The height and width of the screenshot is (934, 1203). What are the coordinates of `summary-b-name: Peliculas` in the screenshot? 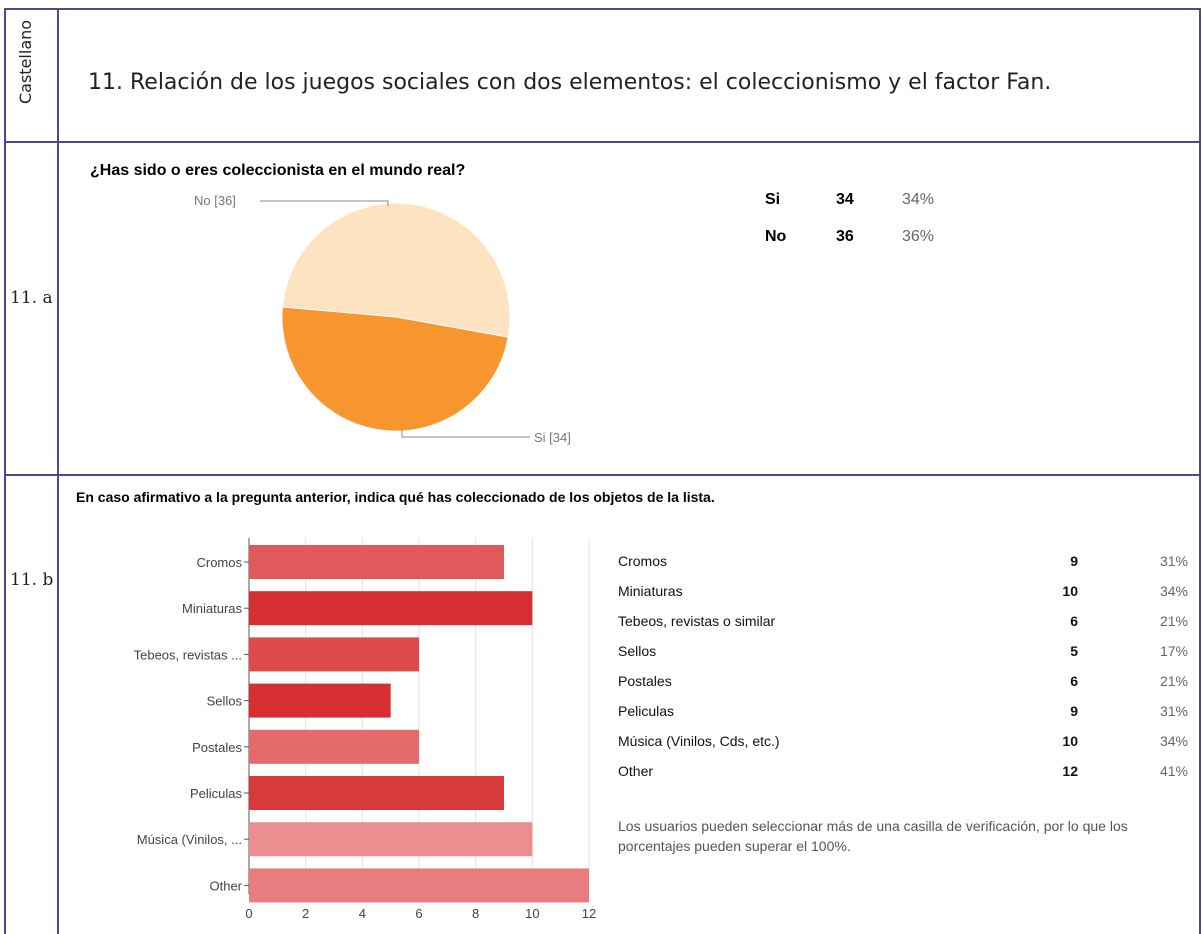 It's located at (646, 711).